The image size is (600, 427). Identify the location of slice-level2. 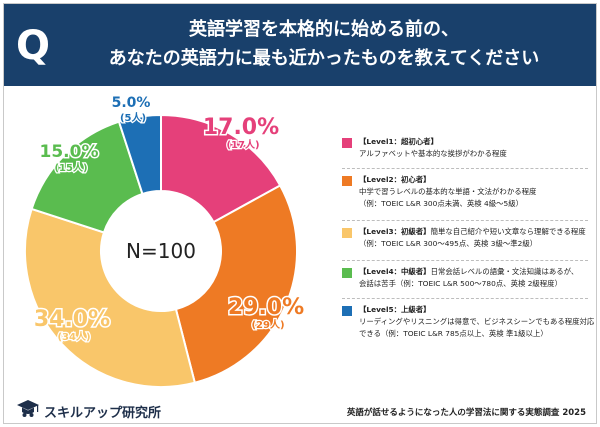
(236, 284).